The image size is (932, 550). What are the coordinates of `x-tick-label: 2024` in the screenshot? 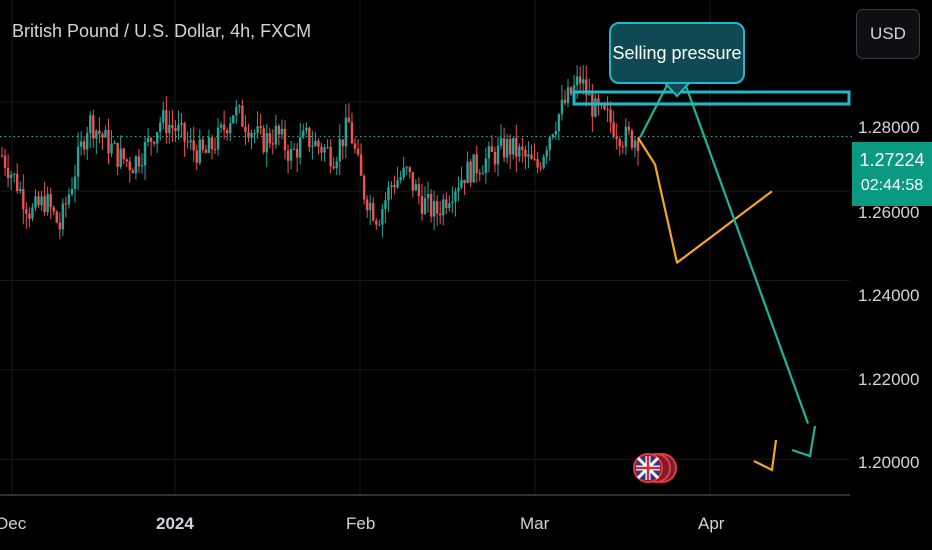 It's located at (175, 523).